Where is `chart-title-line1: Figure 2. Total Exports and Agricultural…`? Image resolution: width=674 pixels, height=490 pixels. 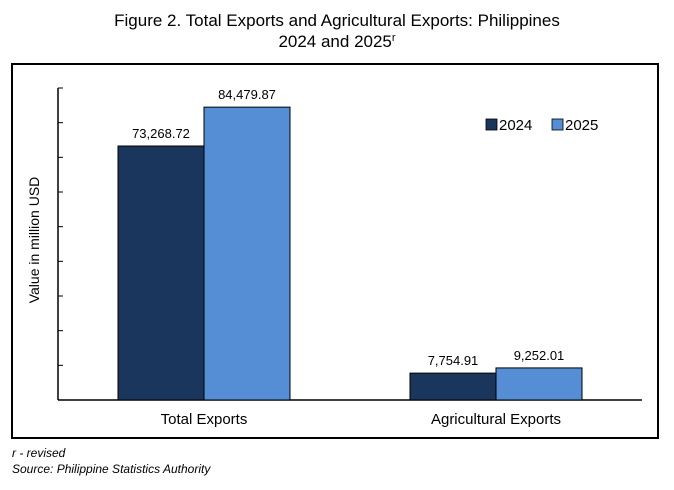
chart-title-line1: Figure 2. Total Exports and Agricultural… is located at coordinates (337, 20).